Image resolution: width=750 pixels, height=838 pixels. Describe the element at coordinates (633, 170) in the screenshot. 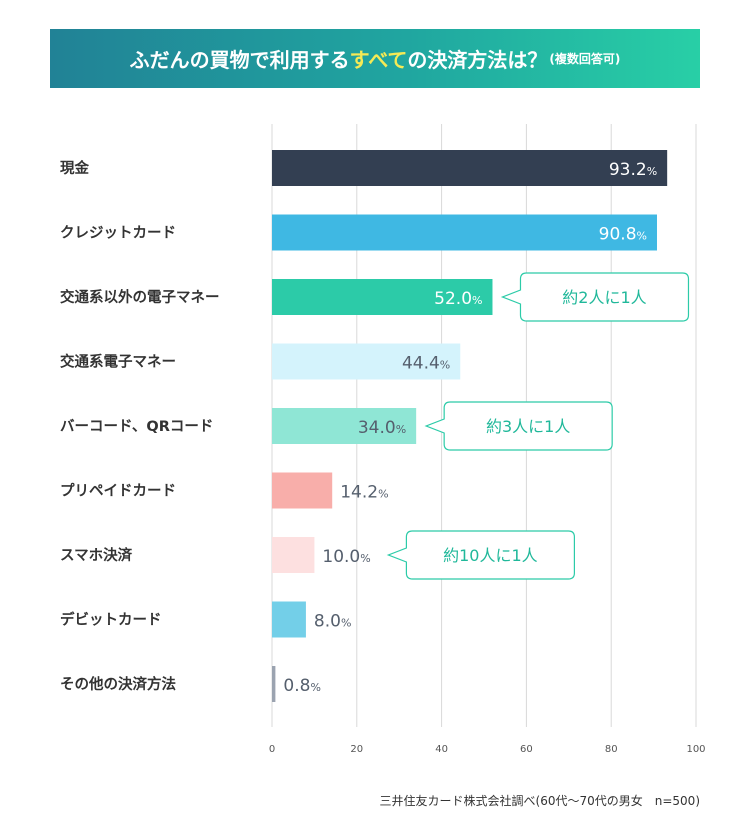

I see `value-label: 93.2%` at that location.